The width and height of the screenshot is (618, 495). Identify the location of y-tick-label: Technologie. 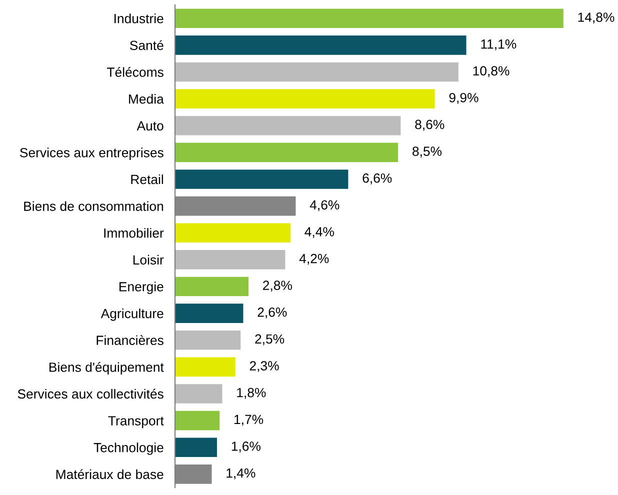
(129, 448).